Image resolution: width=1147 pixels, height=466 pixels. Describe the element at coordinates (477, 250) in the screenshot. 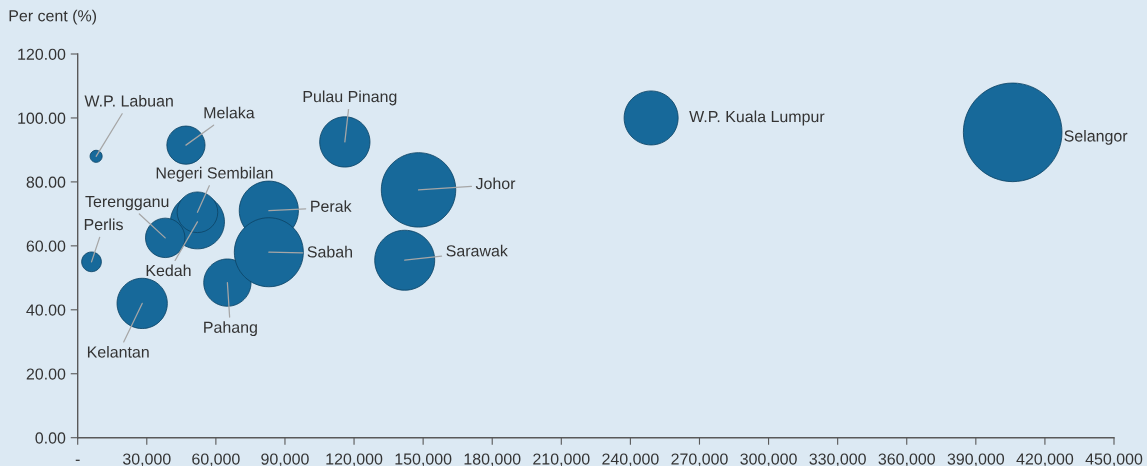

I see `series-label: Sarawak` at that location.